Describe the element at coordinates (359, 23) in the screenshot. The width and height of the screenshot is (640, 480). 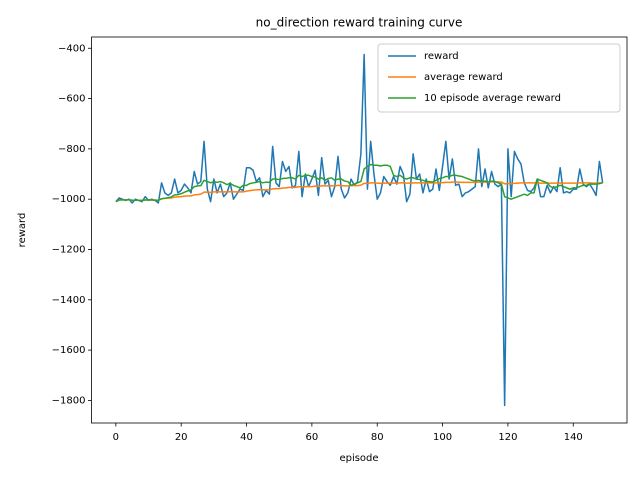
I see `chart-title: no_direction reward training curve` at that location.